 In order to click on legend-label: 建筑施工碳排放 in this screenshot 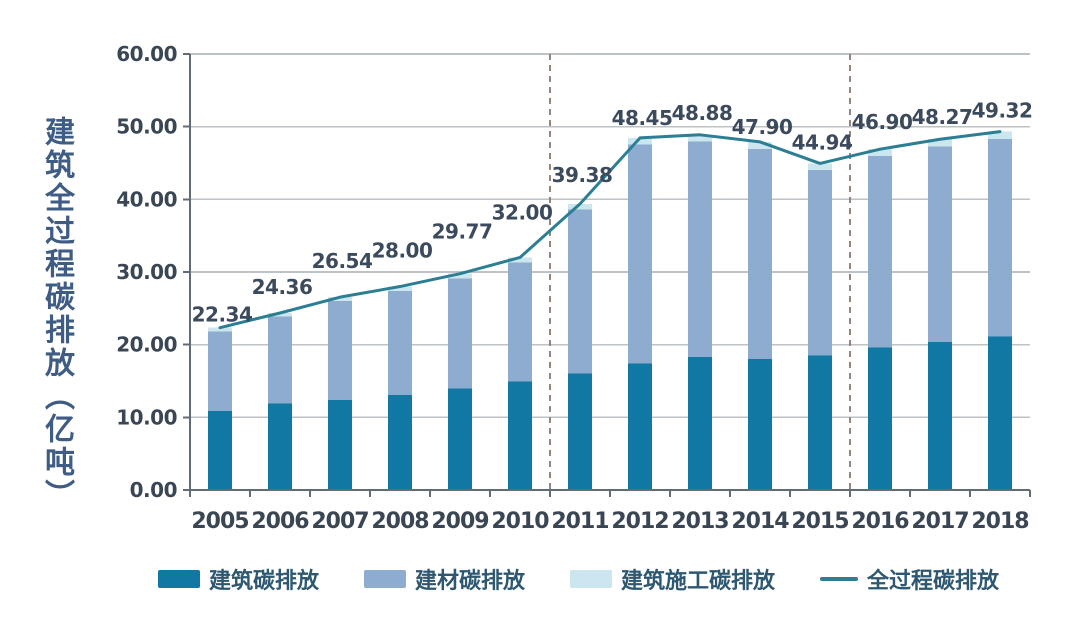, I will do `click(698, 581)`.